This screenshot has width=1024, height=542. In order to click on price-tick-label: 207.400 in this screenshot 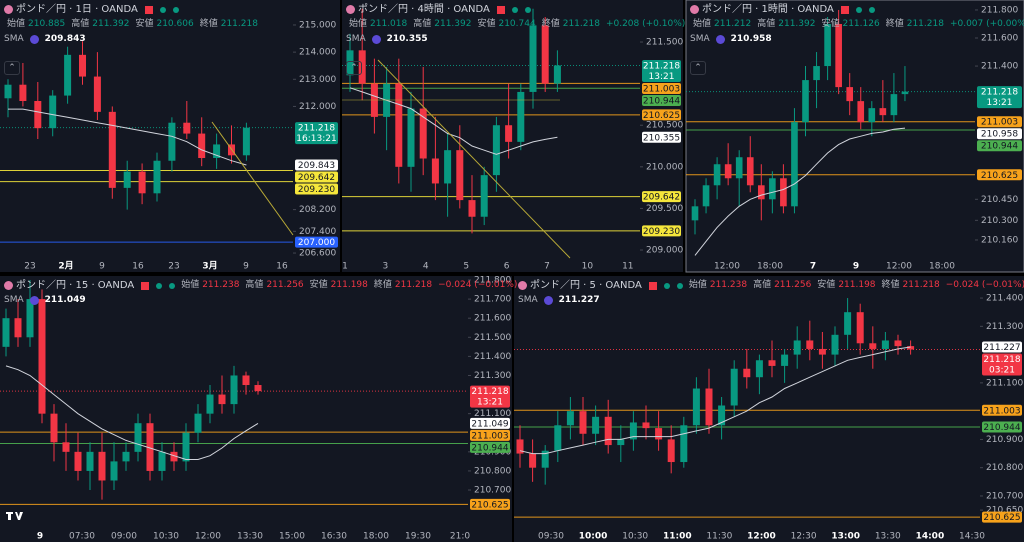, I will do `click(317, 232)`.